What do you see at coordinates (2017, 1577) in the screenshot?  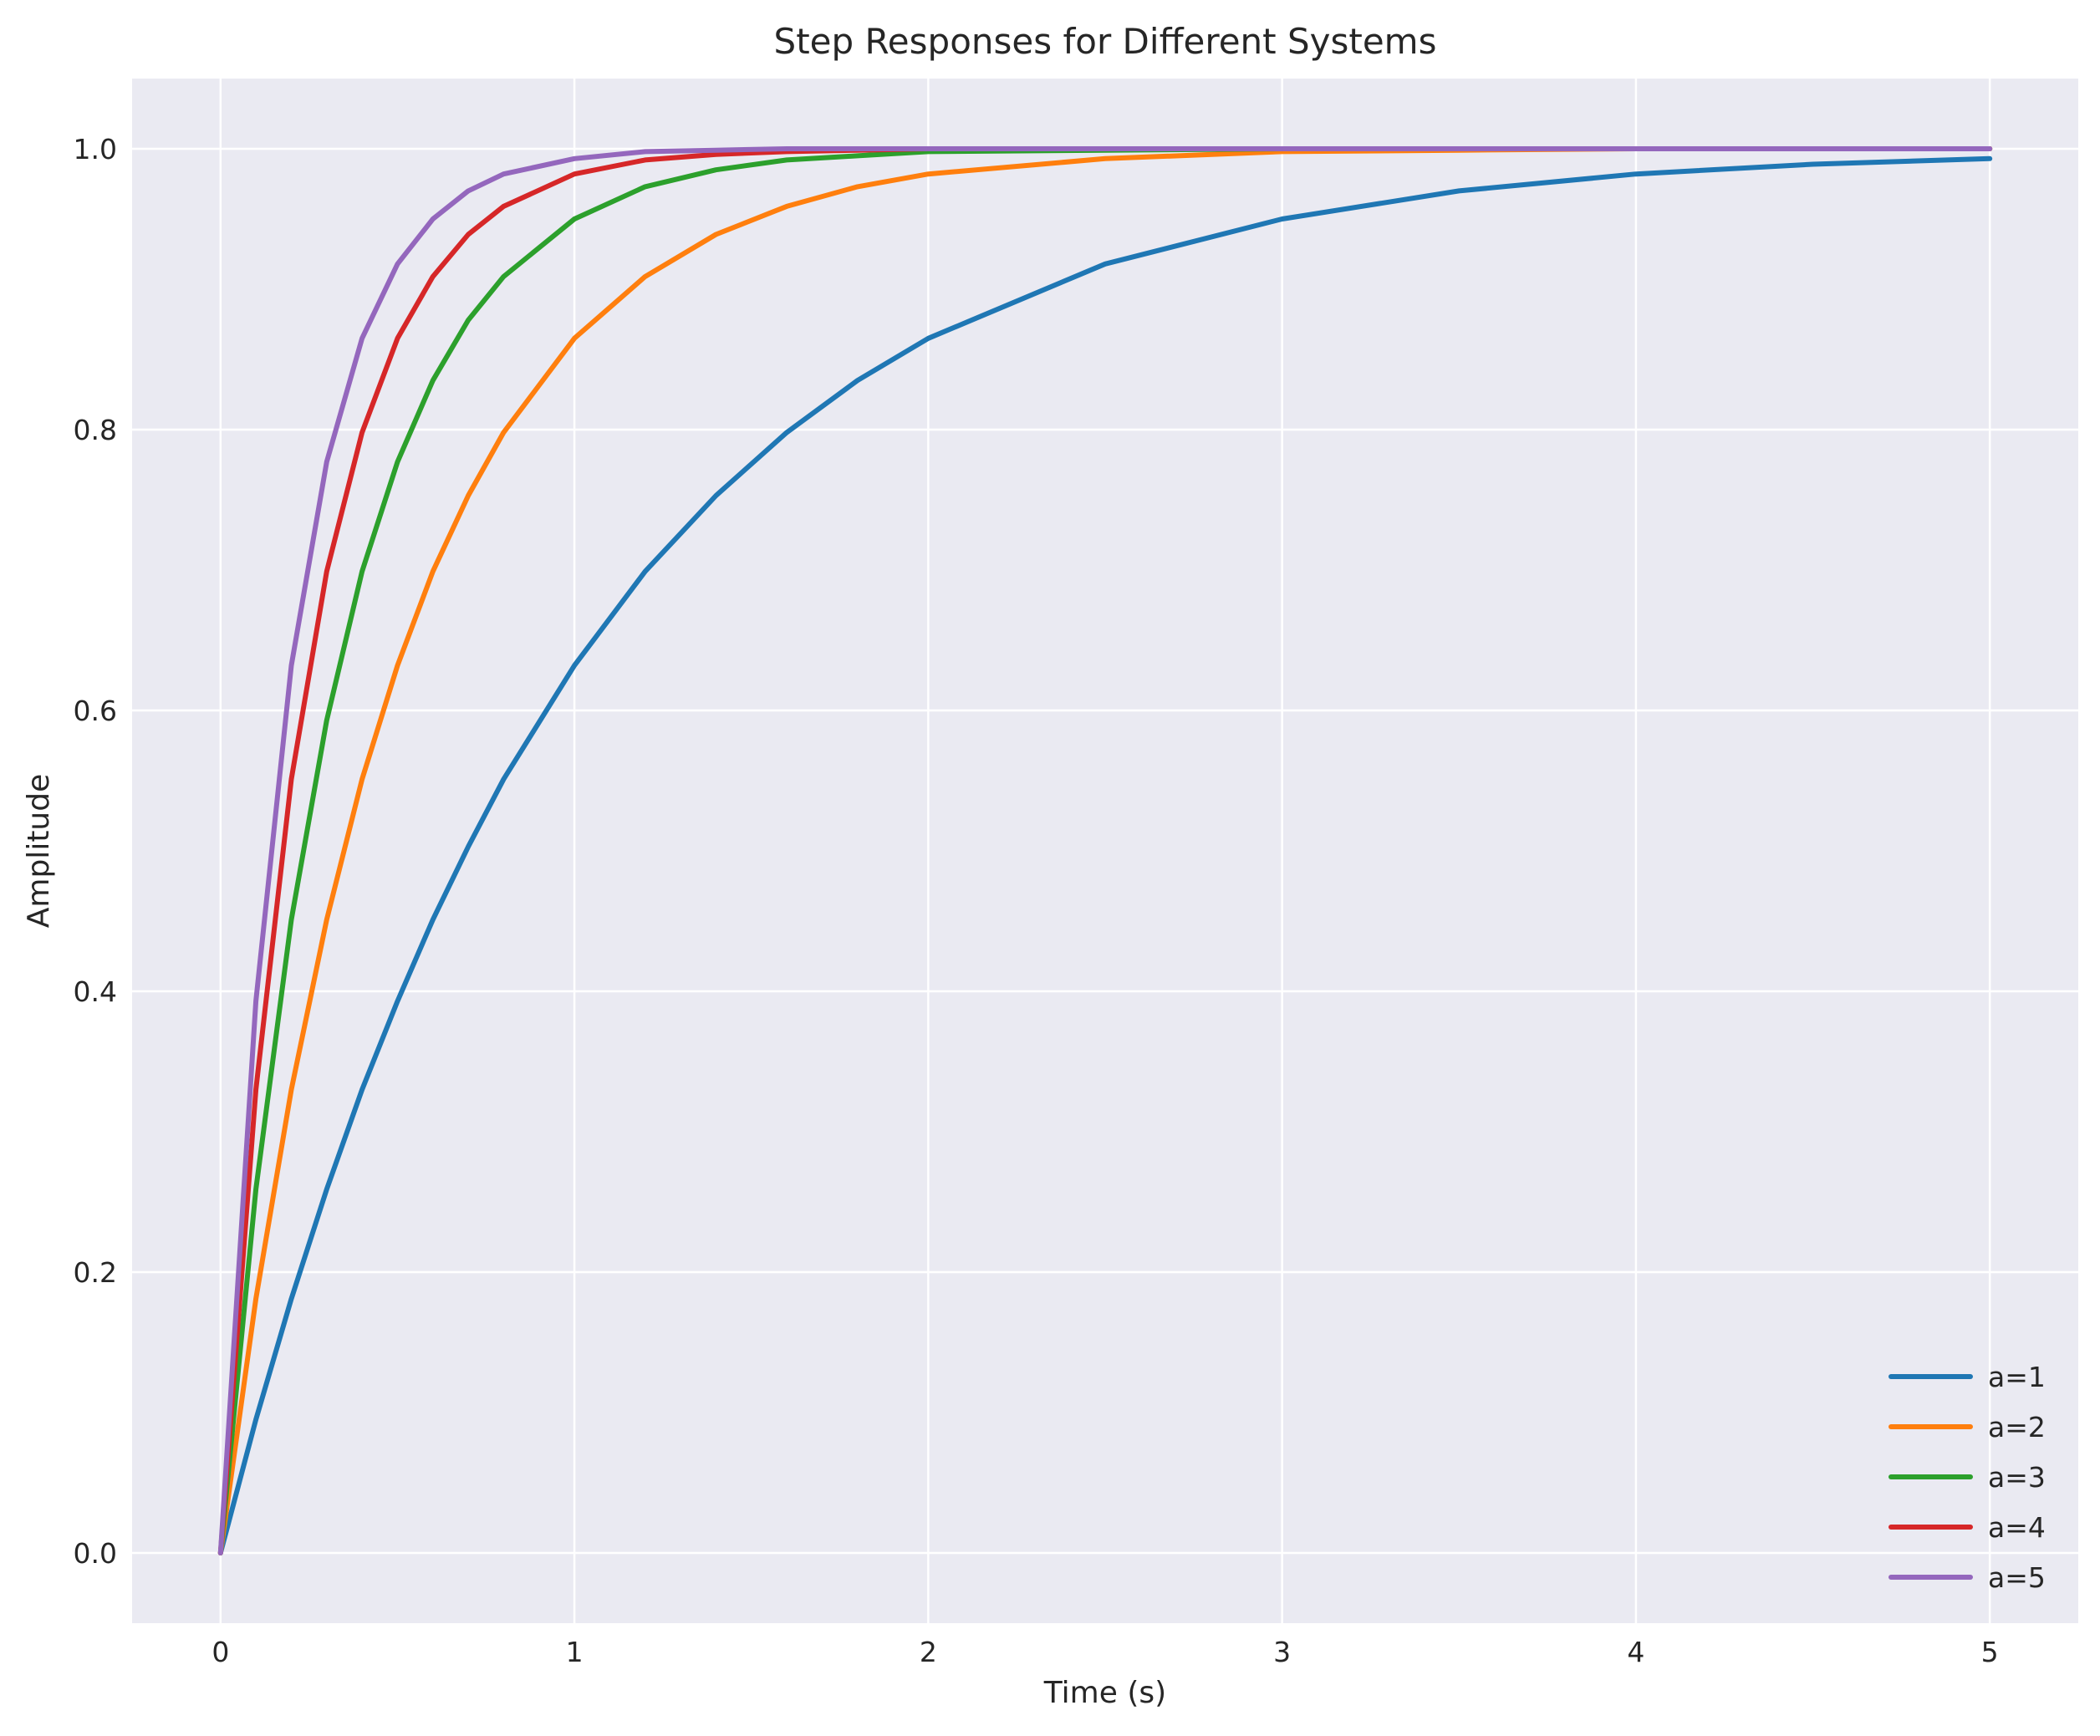 I see `legend-label: a=5` at bounding box center [2017, 1577].